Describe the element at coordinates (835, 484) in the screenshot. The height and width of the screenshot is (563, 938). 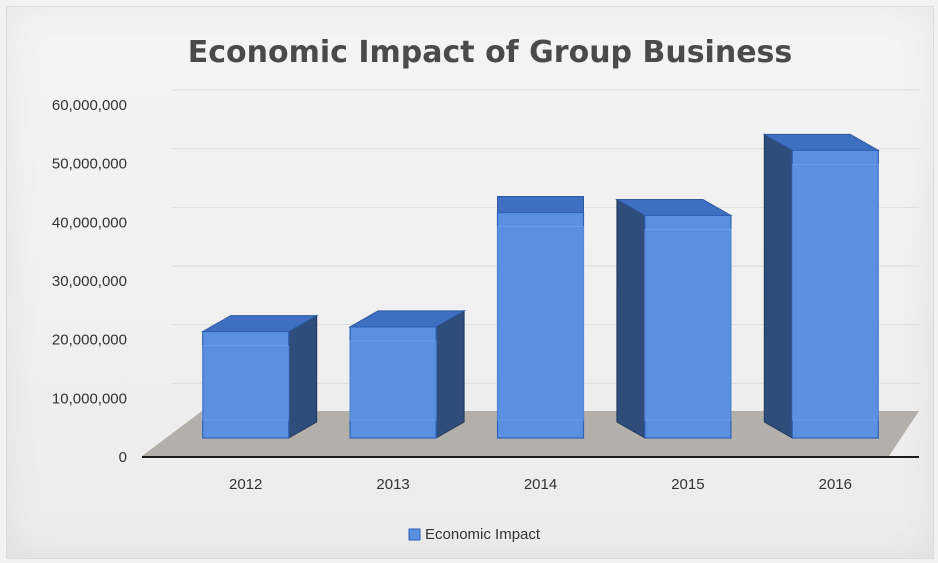
I see `x-tick-label: 2016` at that location.